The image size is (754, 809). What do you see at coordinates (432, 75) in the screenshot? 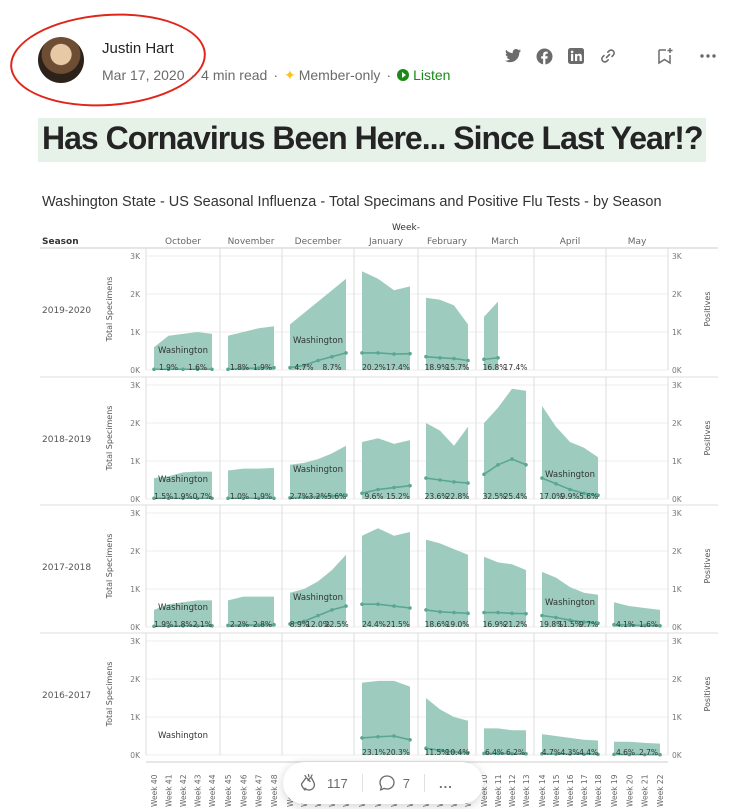
I see `listen-label: Listen` at bounding box center [432, 75].